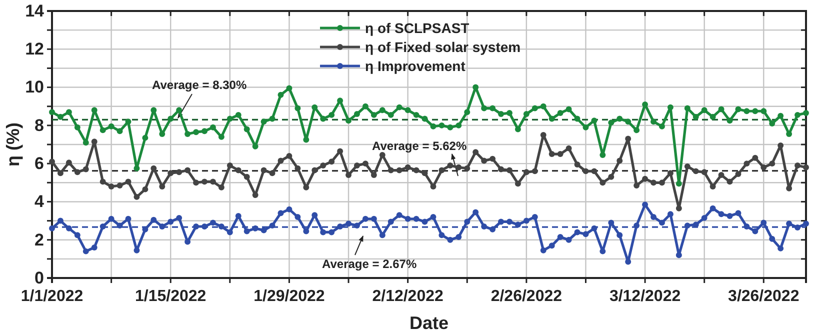 The height and width of the screenshot is (331, 815). Describe the element at coordinates (39, 125) in the screenshot. I see `y-tick-label: 8` at that location.